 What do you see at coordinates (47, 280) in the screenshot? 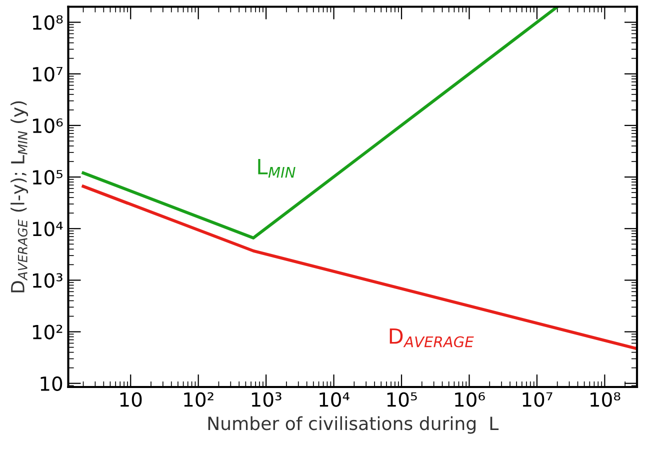
I see `y-tick-label: 10³` at bounding box center [47, 280].